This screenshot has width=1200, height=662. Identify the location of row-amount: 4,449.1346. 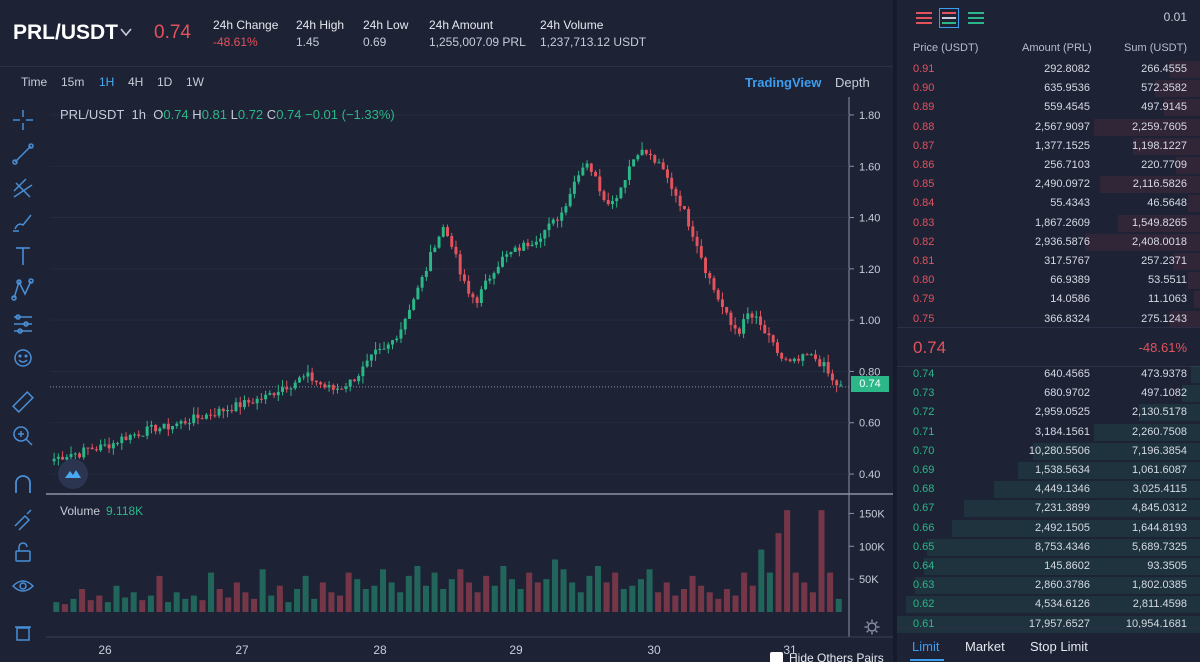
(1062, 489).